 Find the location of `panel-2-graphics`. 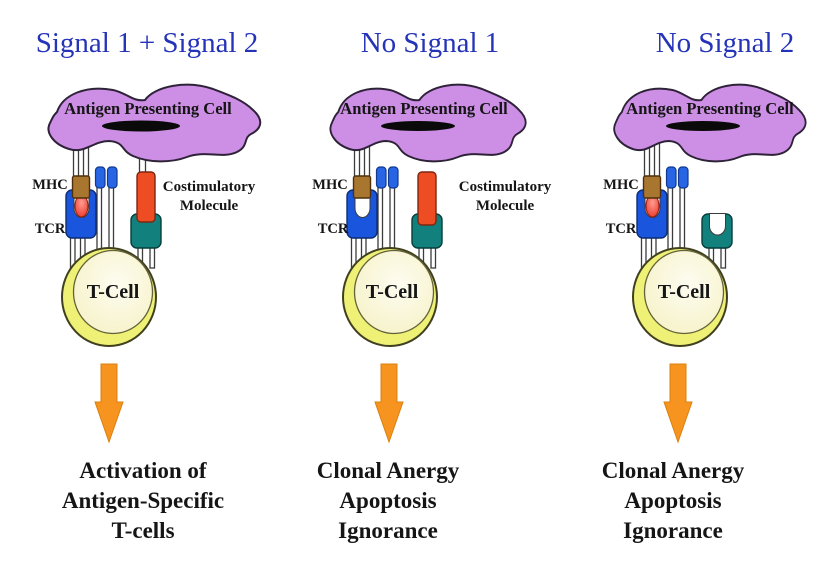

panel-2-graphics is located at coordinates (428, 263).